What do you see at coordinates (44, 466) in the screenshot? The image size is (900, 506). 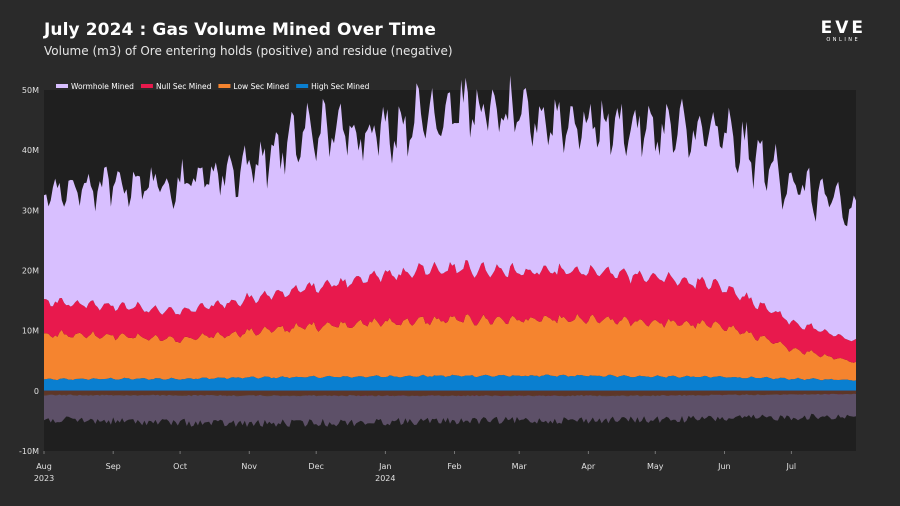 I see `x-tick-label: Aug` at bounding box center [44, 466].